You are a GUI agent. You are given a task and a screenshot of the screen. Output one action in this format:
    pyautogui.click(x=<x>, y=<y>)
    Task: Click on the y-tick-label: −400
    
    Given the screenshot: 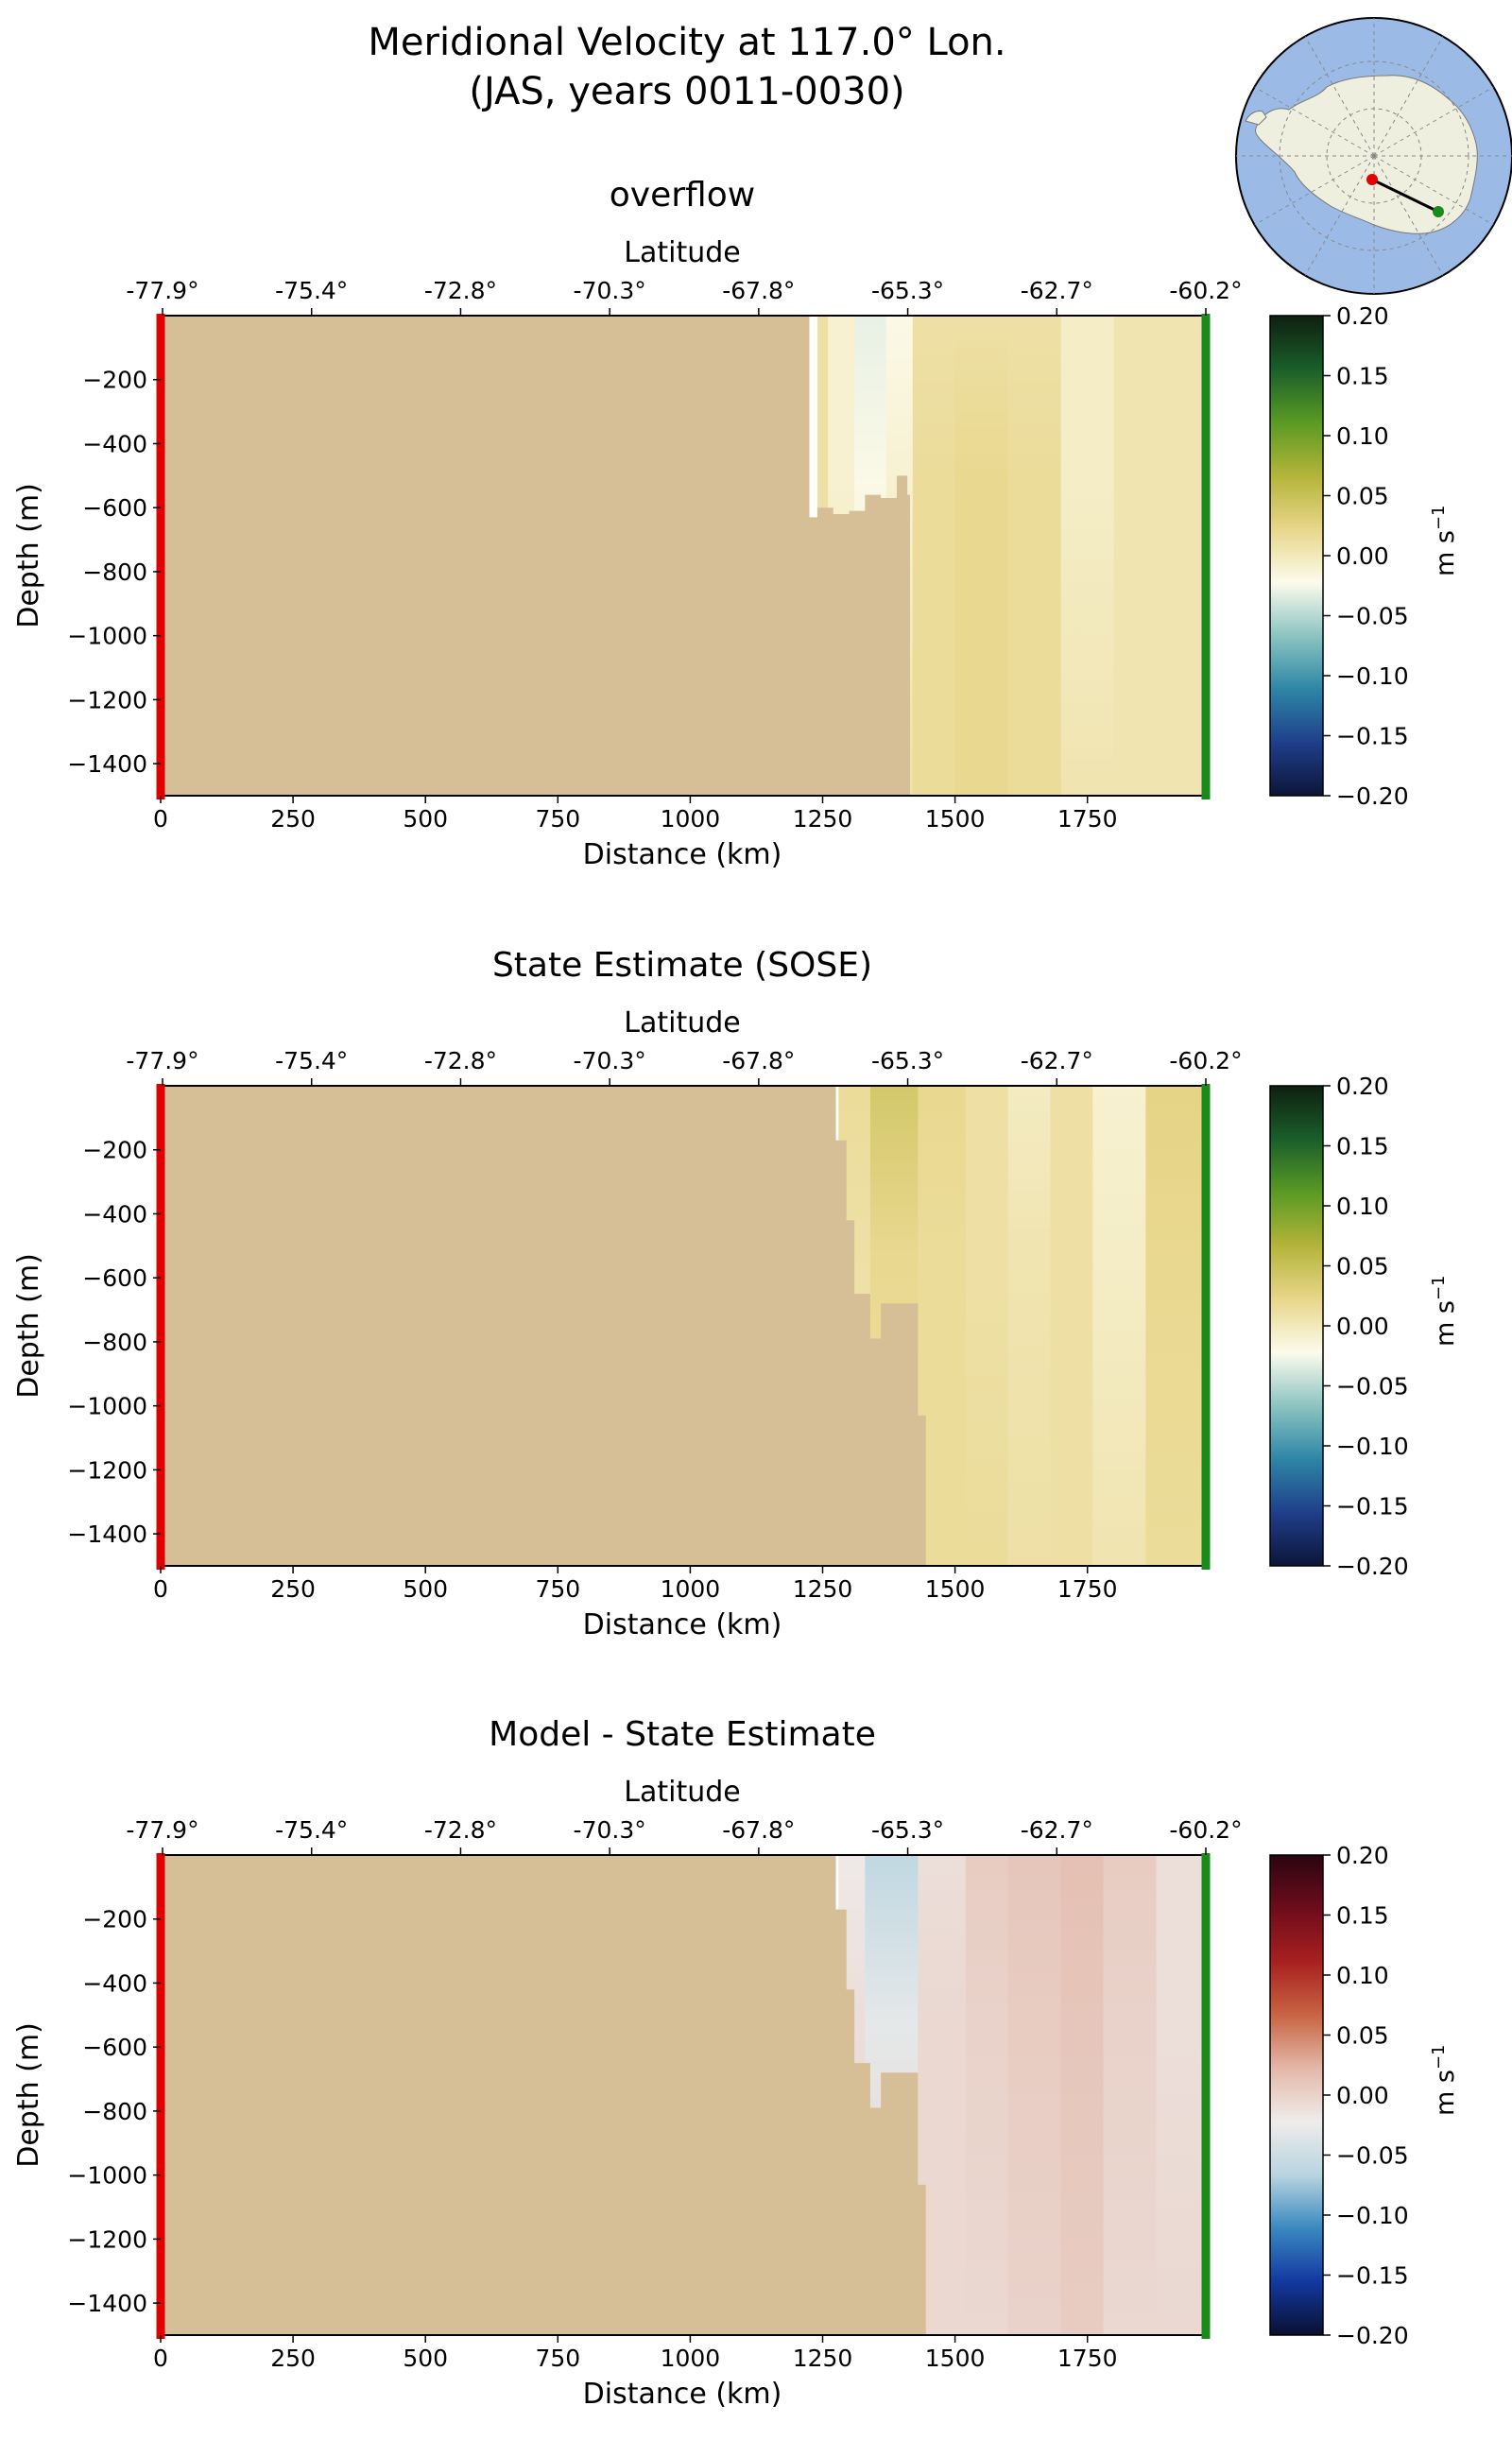 What is the action you would take?
    pyautogui.click(x=114, y=443)
    